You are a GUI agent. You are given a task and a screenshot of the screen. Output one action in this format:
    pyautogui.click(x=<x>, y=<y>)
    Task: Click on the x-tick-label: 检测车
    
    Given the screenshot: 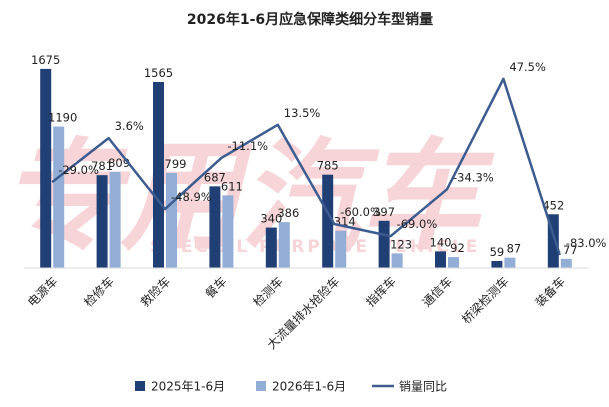 What is the action you would take?
    pyautogui.click(x=268, y=292)
    